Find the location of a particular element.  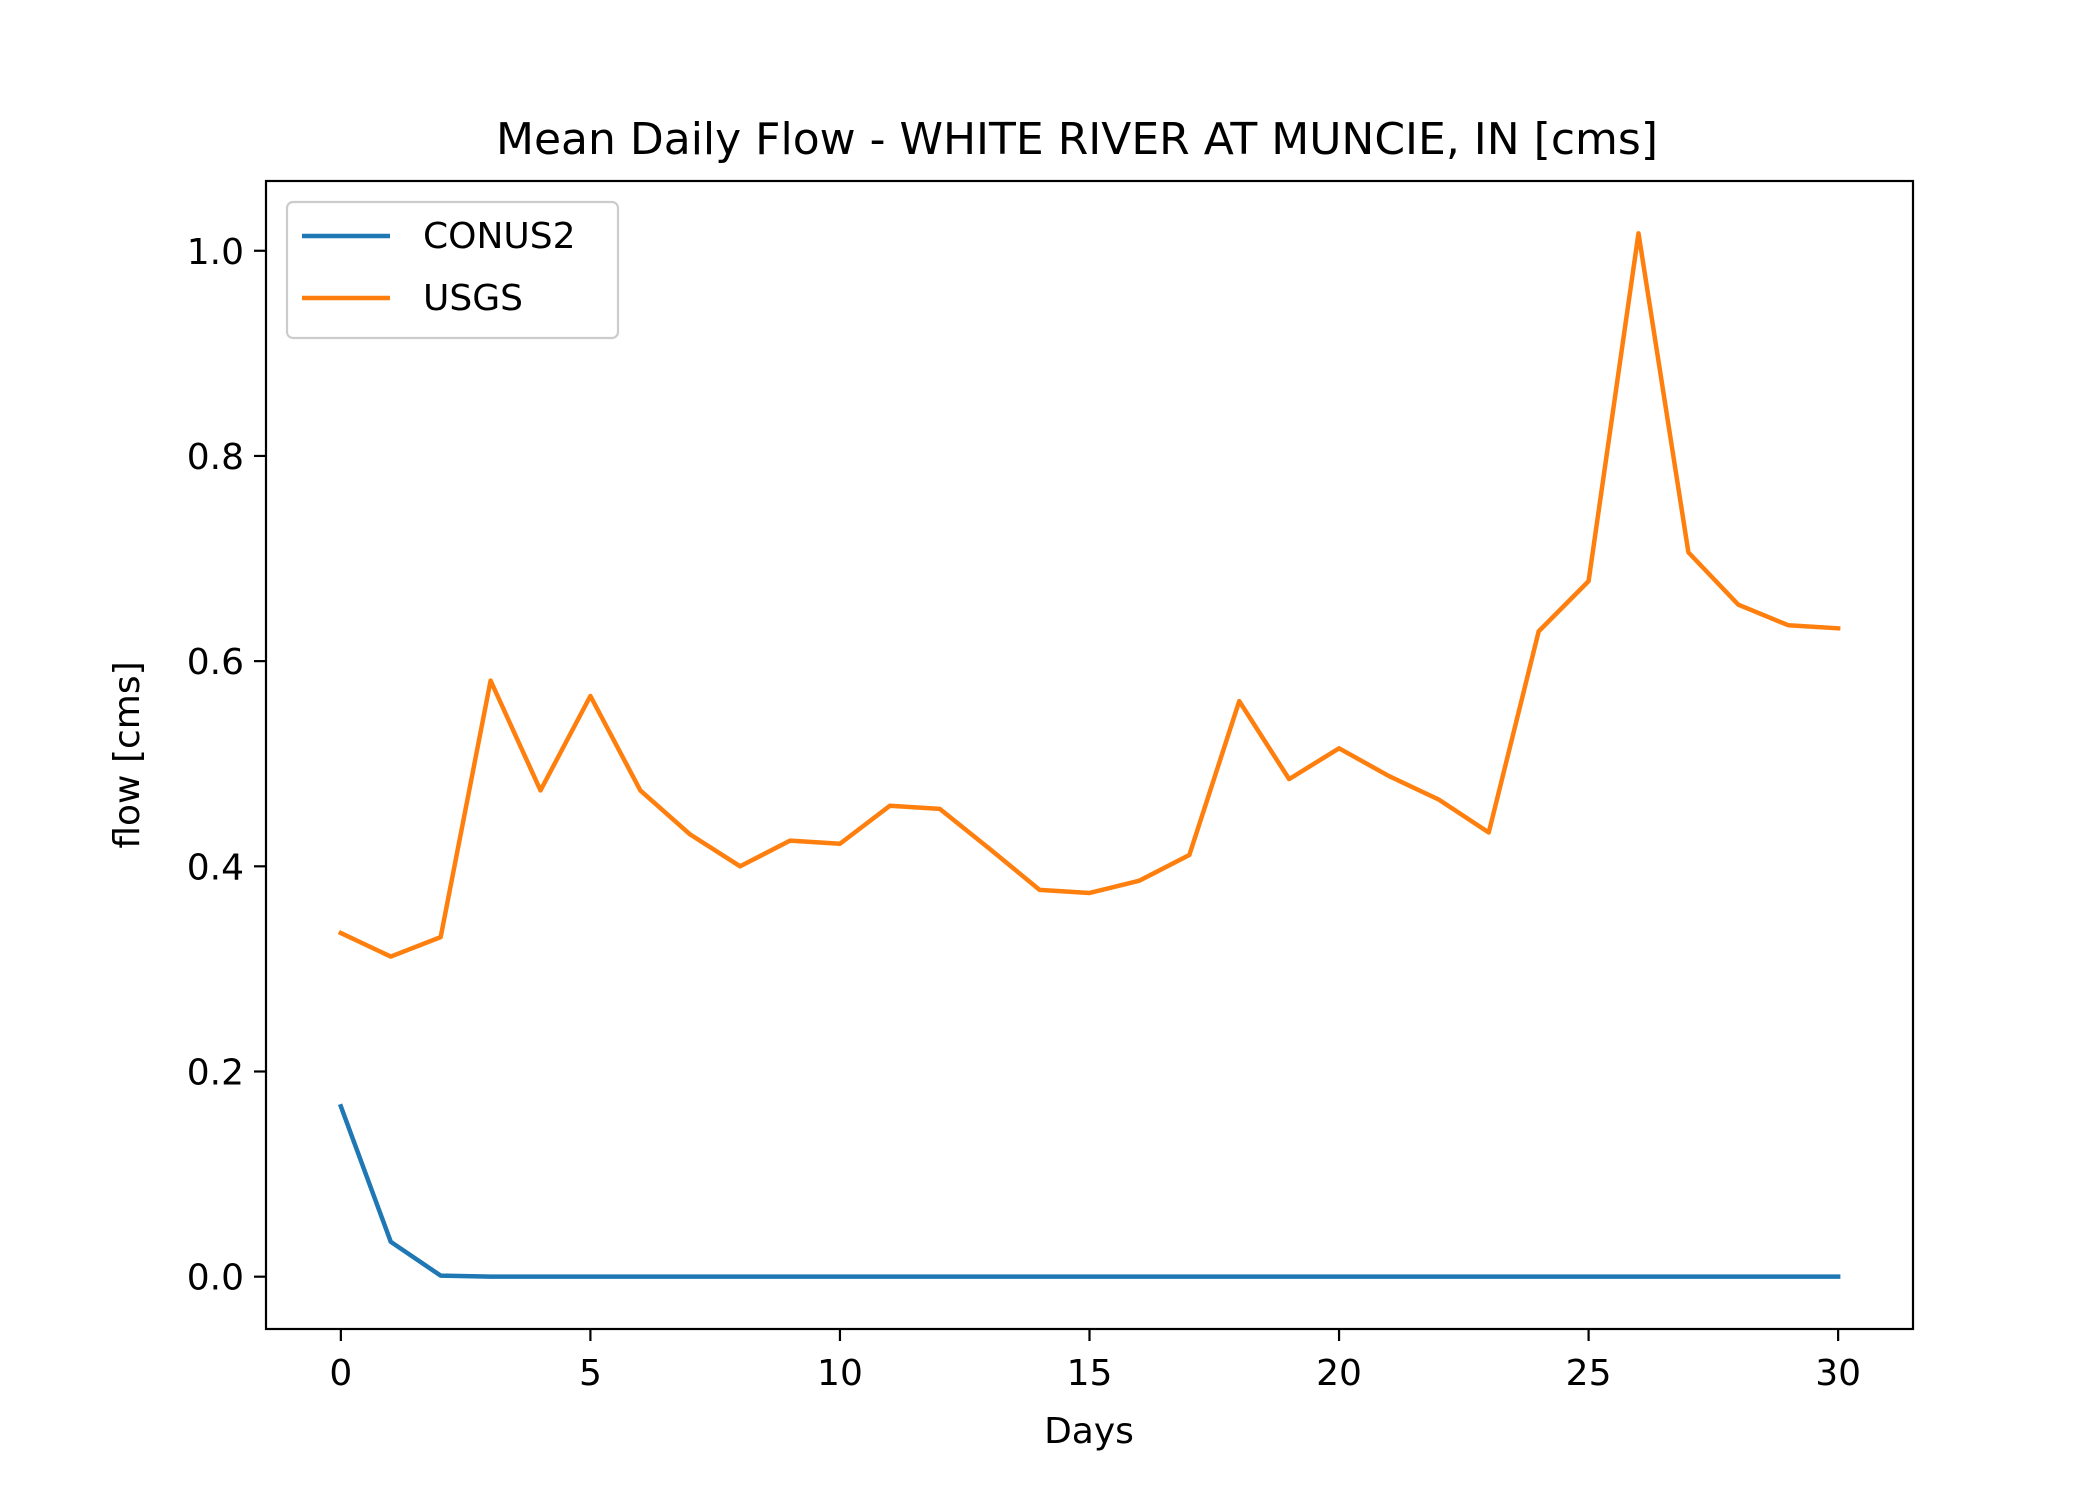

x-tick-label: 30 is located at coordinates (1838, 1373).